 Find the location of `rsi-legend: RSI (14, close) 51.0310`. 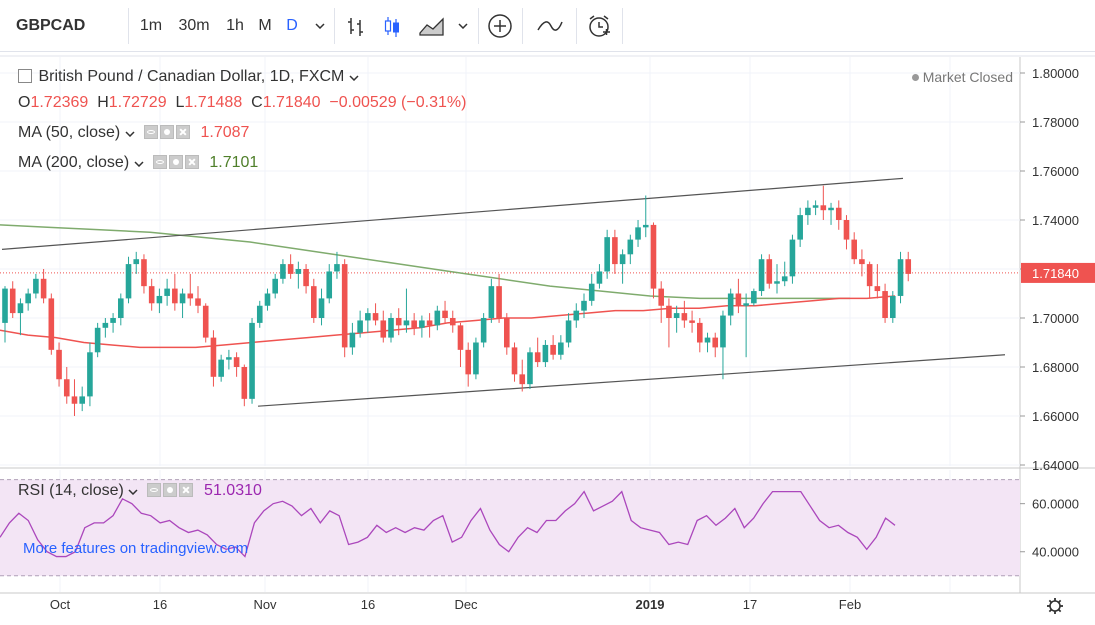

rsi-legend: RSI (14, close) 51.0310 is located at coordinates (140, 491).